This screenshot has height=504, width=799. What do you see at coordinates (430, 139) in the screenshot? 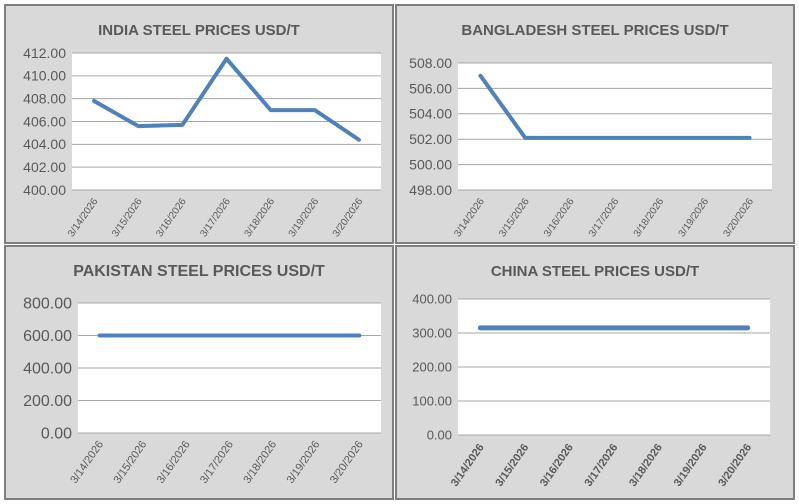
I see `y-tick-label: 502.00` at bounding box center [430, 139].